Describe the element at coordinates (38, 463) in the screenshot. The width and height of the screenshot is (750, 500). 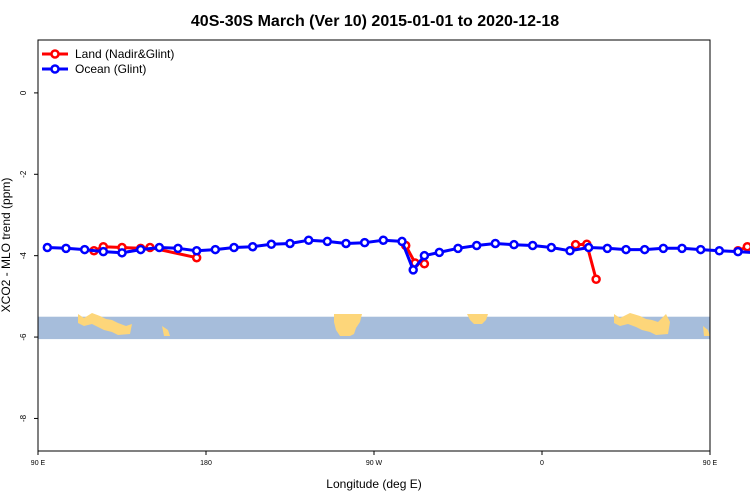
I see `x-tick-label-0: 90 E` at that location.